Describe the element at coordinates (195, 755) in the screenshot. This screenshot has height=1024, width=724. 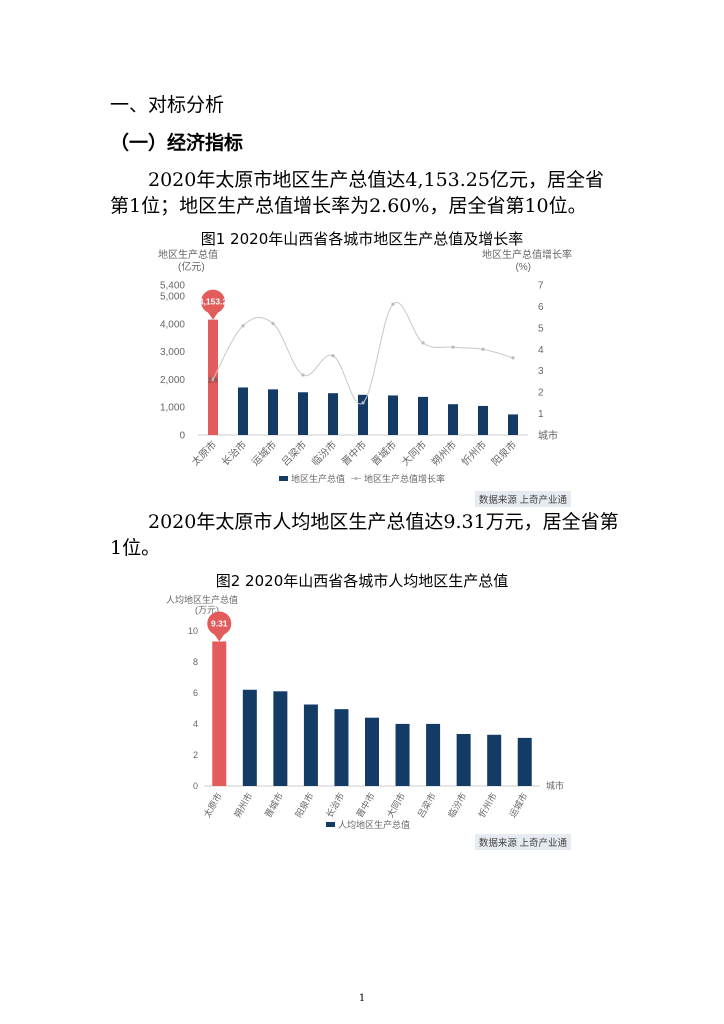
I see `chart2-ytick: 2` at that location.